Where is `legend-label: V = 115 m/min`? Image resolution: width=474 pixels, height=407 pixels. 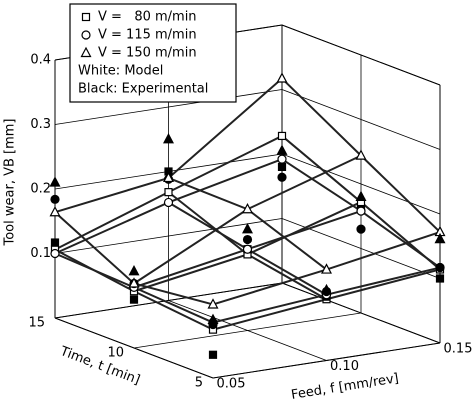 legend-label: V = 115 m/min is located at coordinates (147, 35).